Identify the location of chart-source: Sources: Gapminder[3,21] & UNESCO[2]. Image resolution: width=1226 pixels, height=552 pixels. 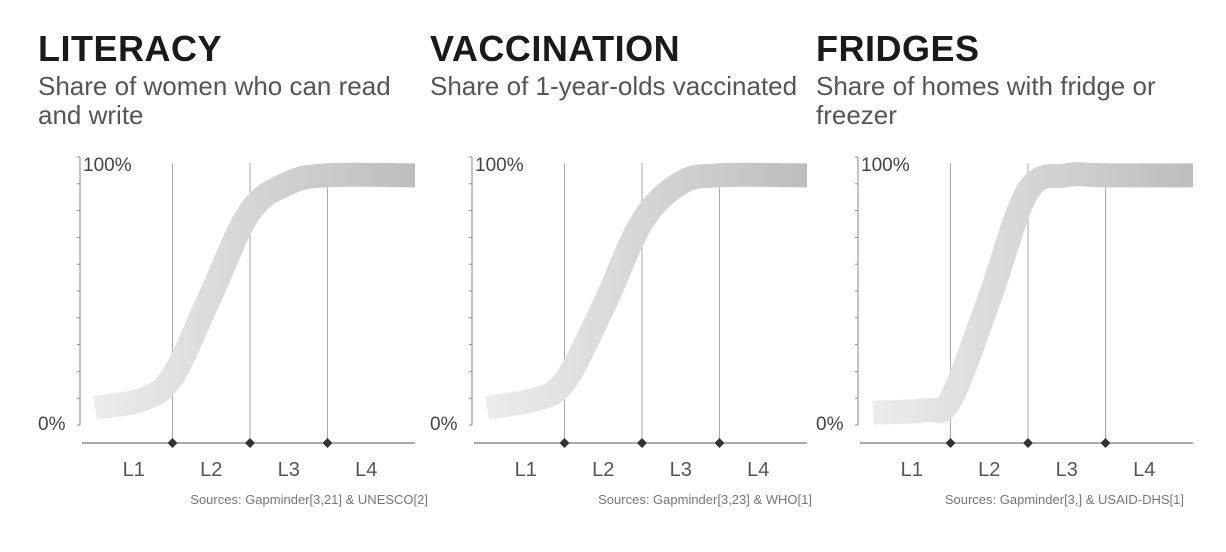
(309, 499).